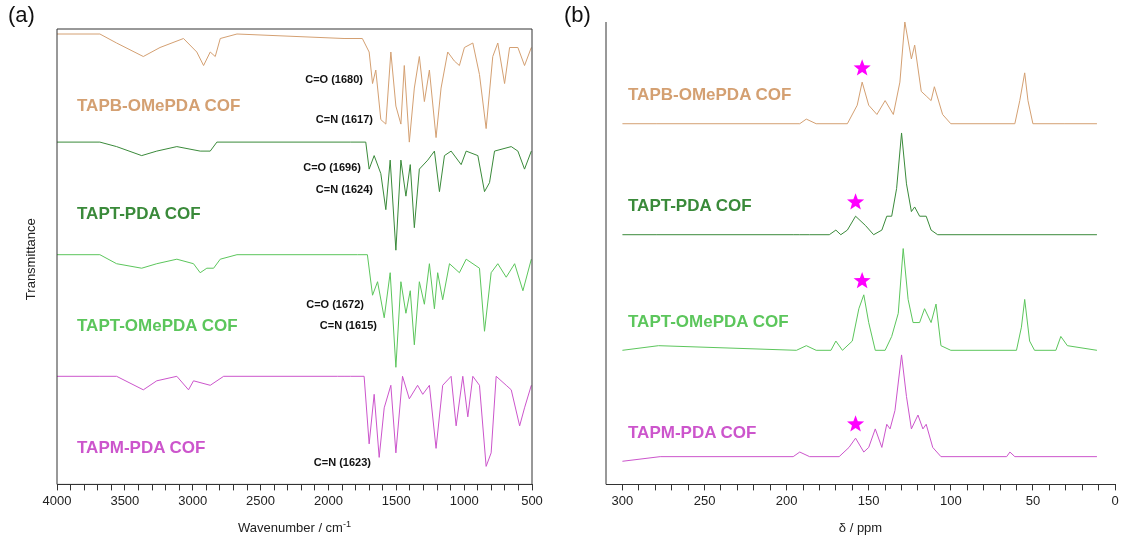 The image size is (1126, 538). What do you see at coordinates (261, 500) in the screenshot?
I see `x-tick-label: 2500` at bounding box center [261, 500].